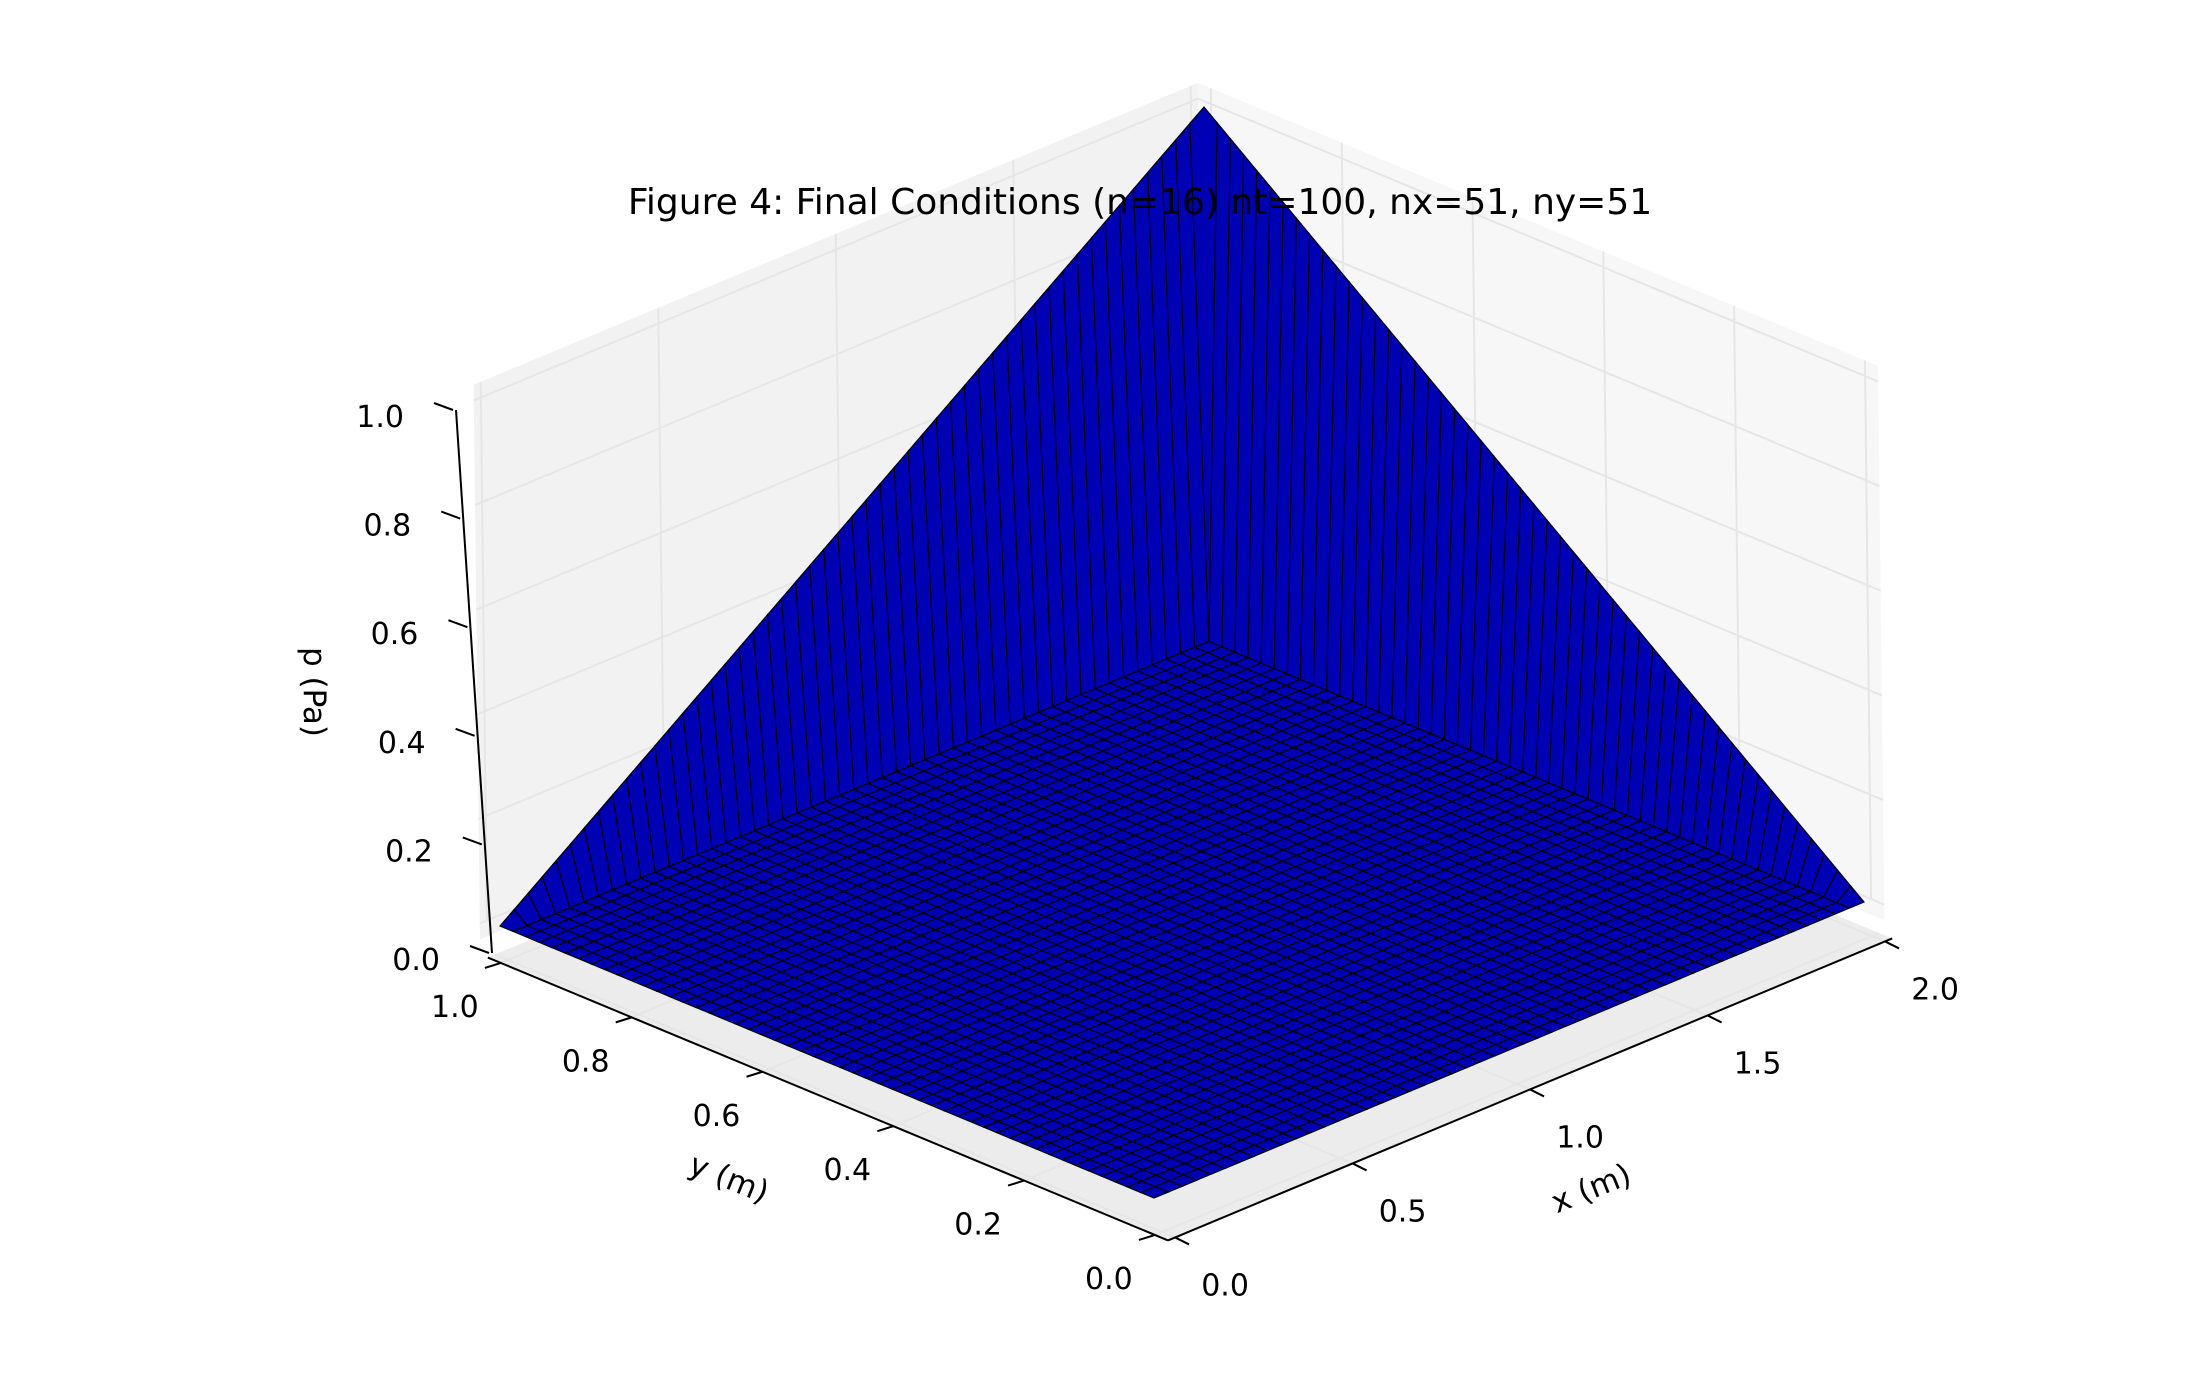 The image size is (2200, 1400). Describe the element at coordinates (586, 1061) in the screenshot. I see `y-tick-label: 0.8` at that location.